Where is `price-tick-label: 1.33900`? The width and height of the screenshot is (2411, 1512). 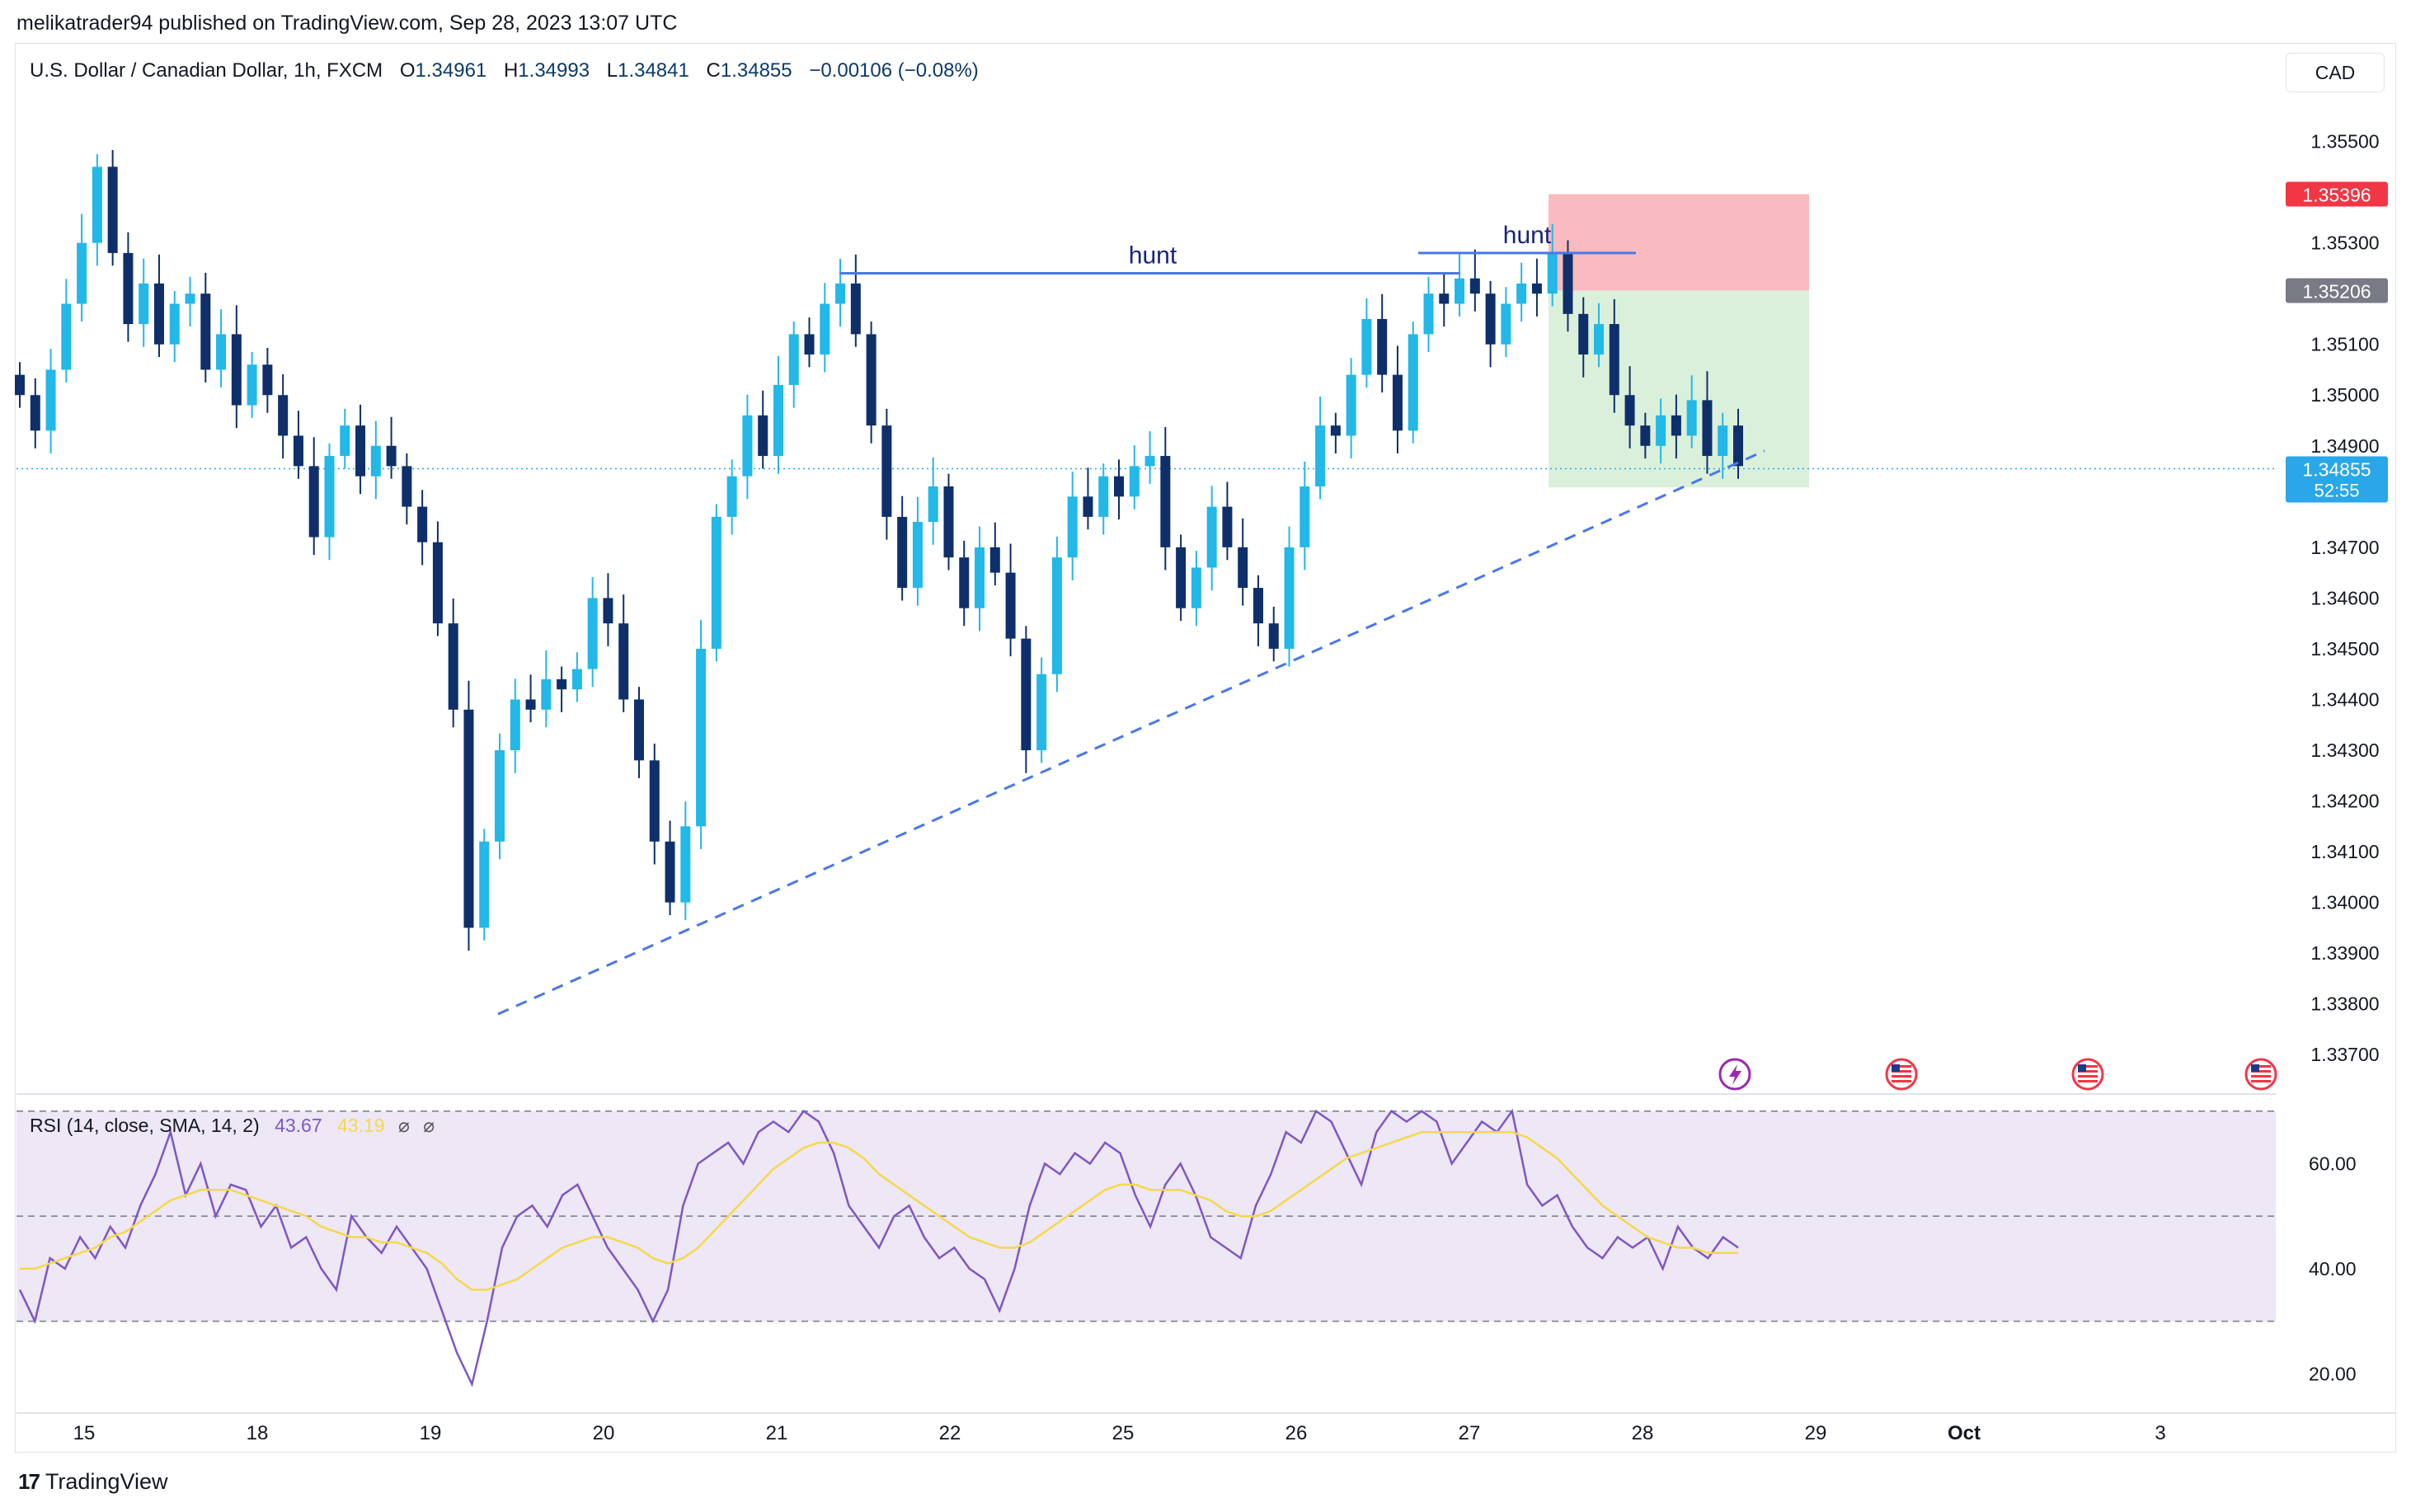
price-tick-label: 1.33900 is located at coordinates (2345, 953).